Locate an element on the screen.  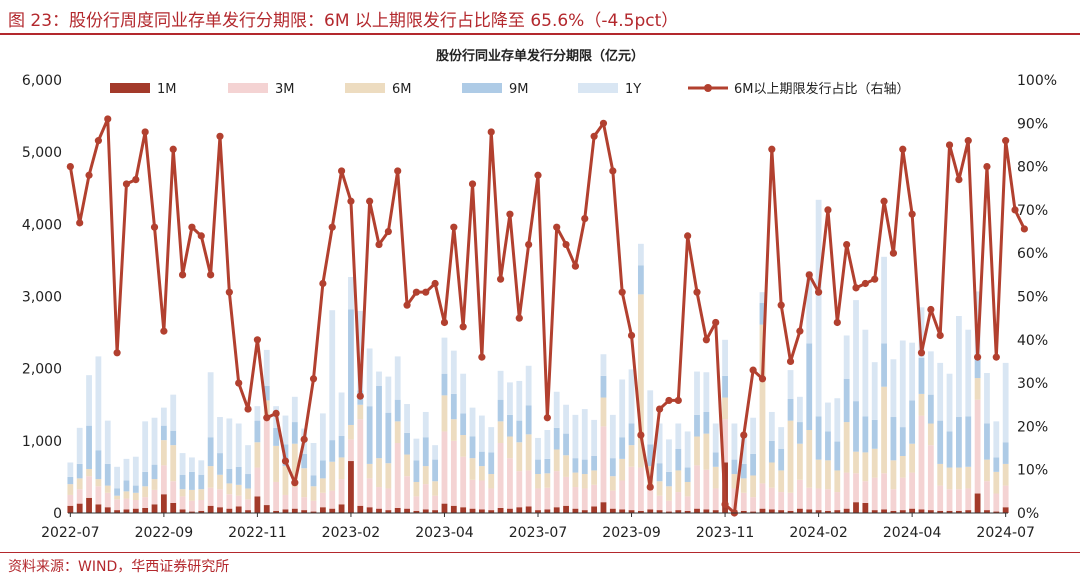
y-left-tick-label: 4,000 is located at coordinates (42, 225).